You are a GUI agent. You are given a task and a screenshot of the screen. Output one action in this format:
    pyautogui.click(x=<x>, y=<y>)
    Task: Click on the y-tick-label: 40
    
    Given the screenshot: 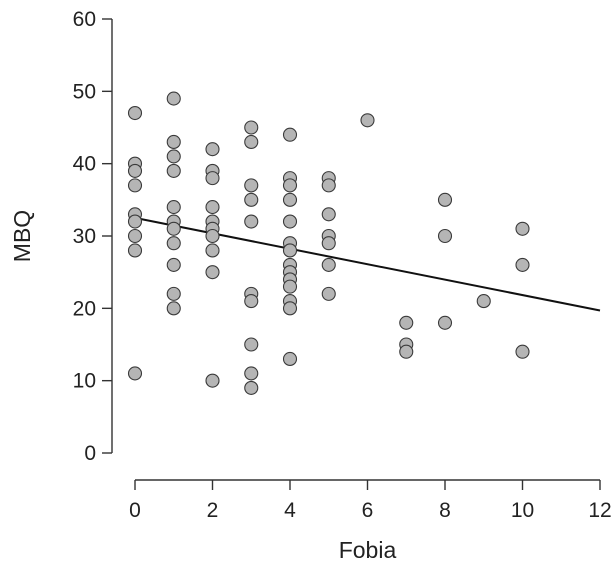 What is the action you would take?
    pyautogui.click(x=84, y=164)
    